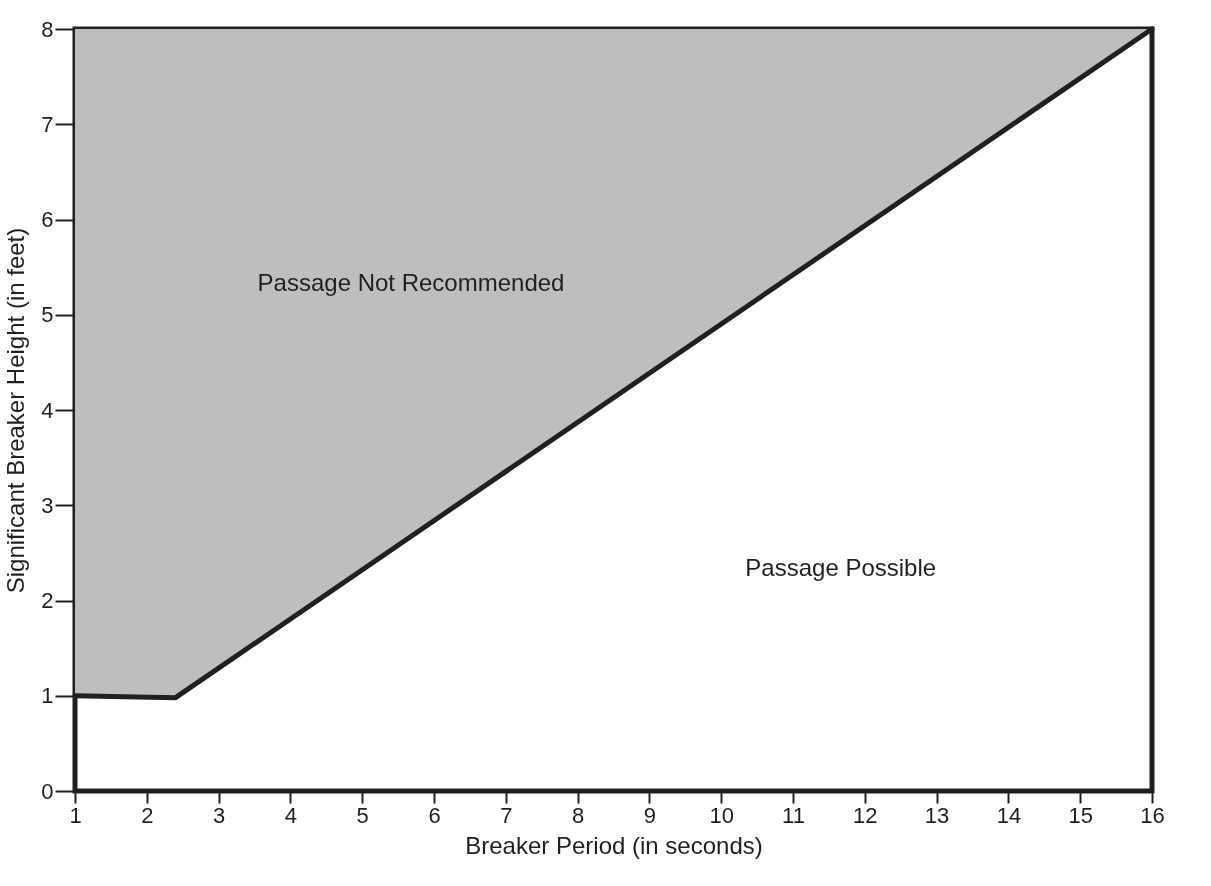  What do you see at coordinates (47, 29) in the screenshot?
I see `y-tick-label: 8` at bounding box center [47, 29].